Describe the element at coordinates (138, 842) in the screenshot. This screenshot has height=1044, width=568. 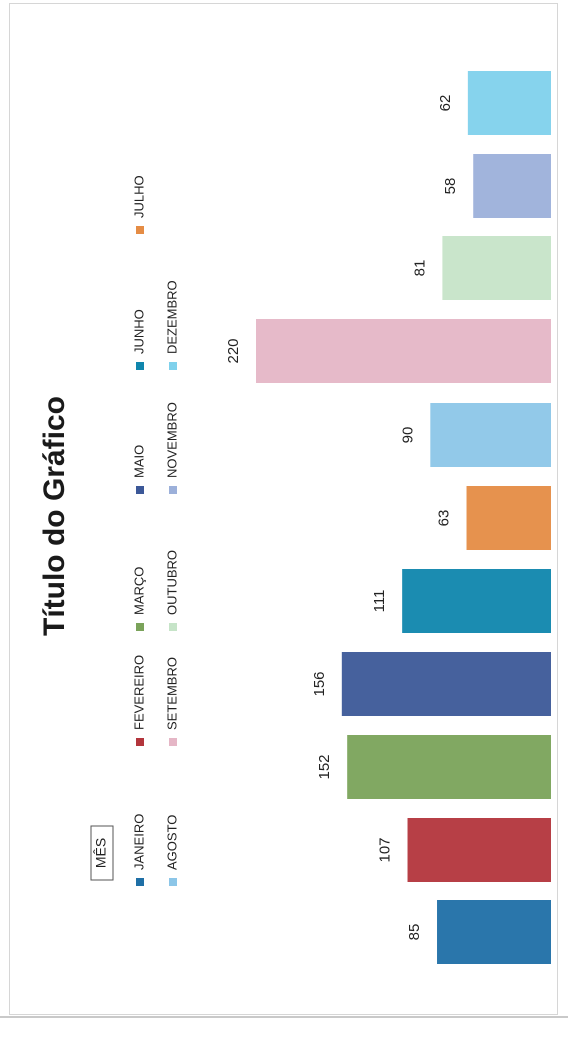
I see `legend-label: JANEIRO` at that location.